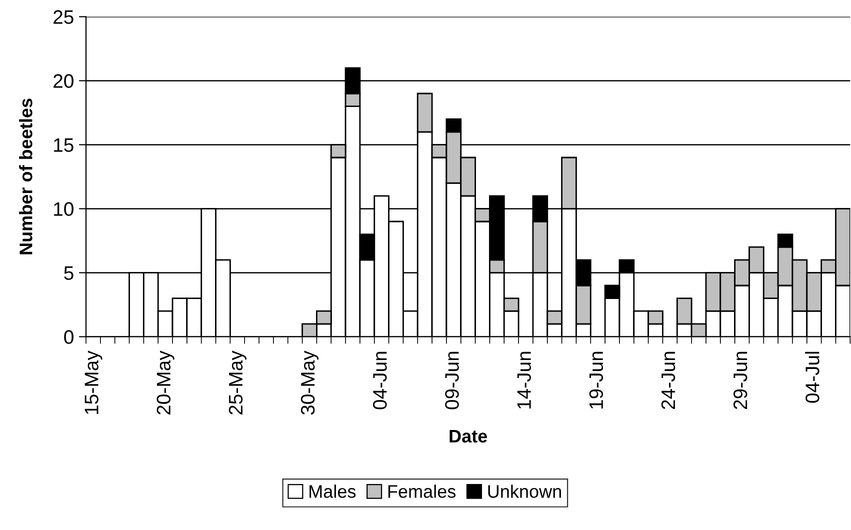 The height and width of the screenshot is (530, 851). I want to click on y-tick-label: 25, so click(64, 17).